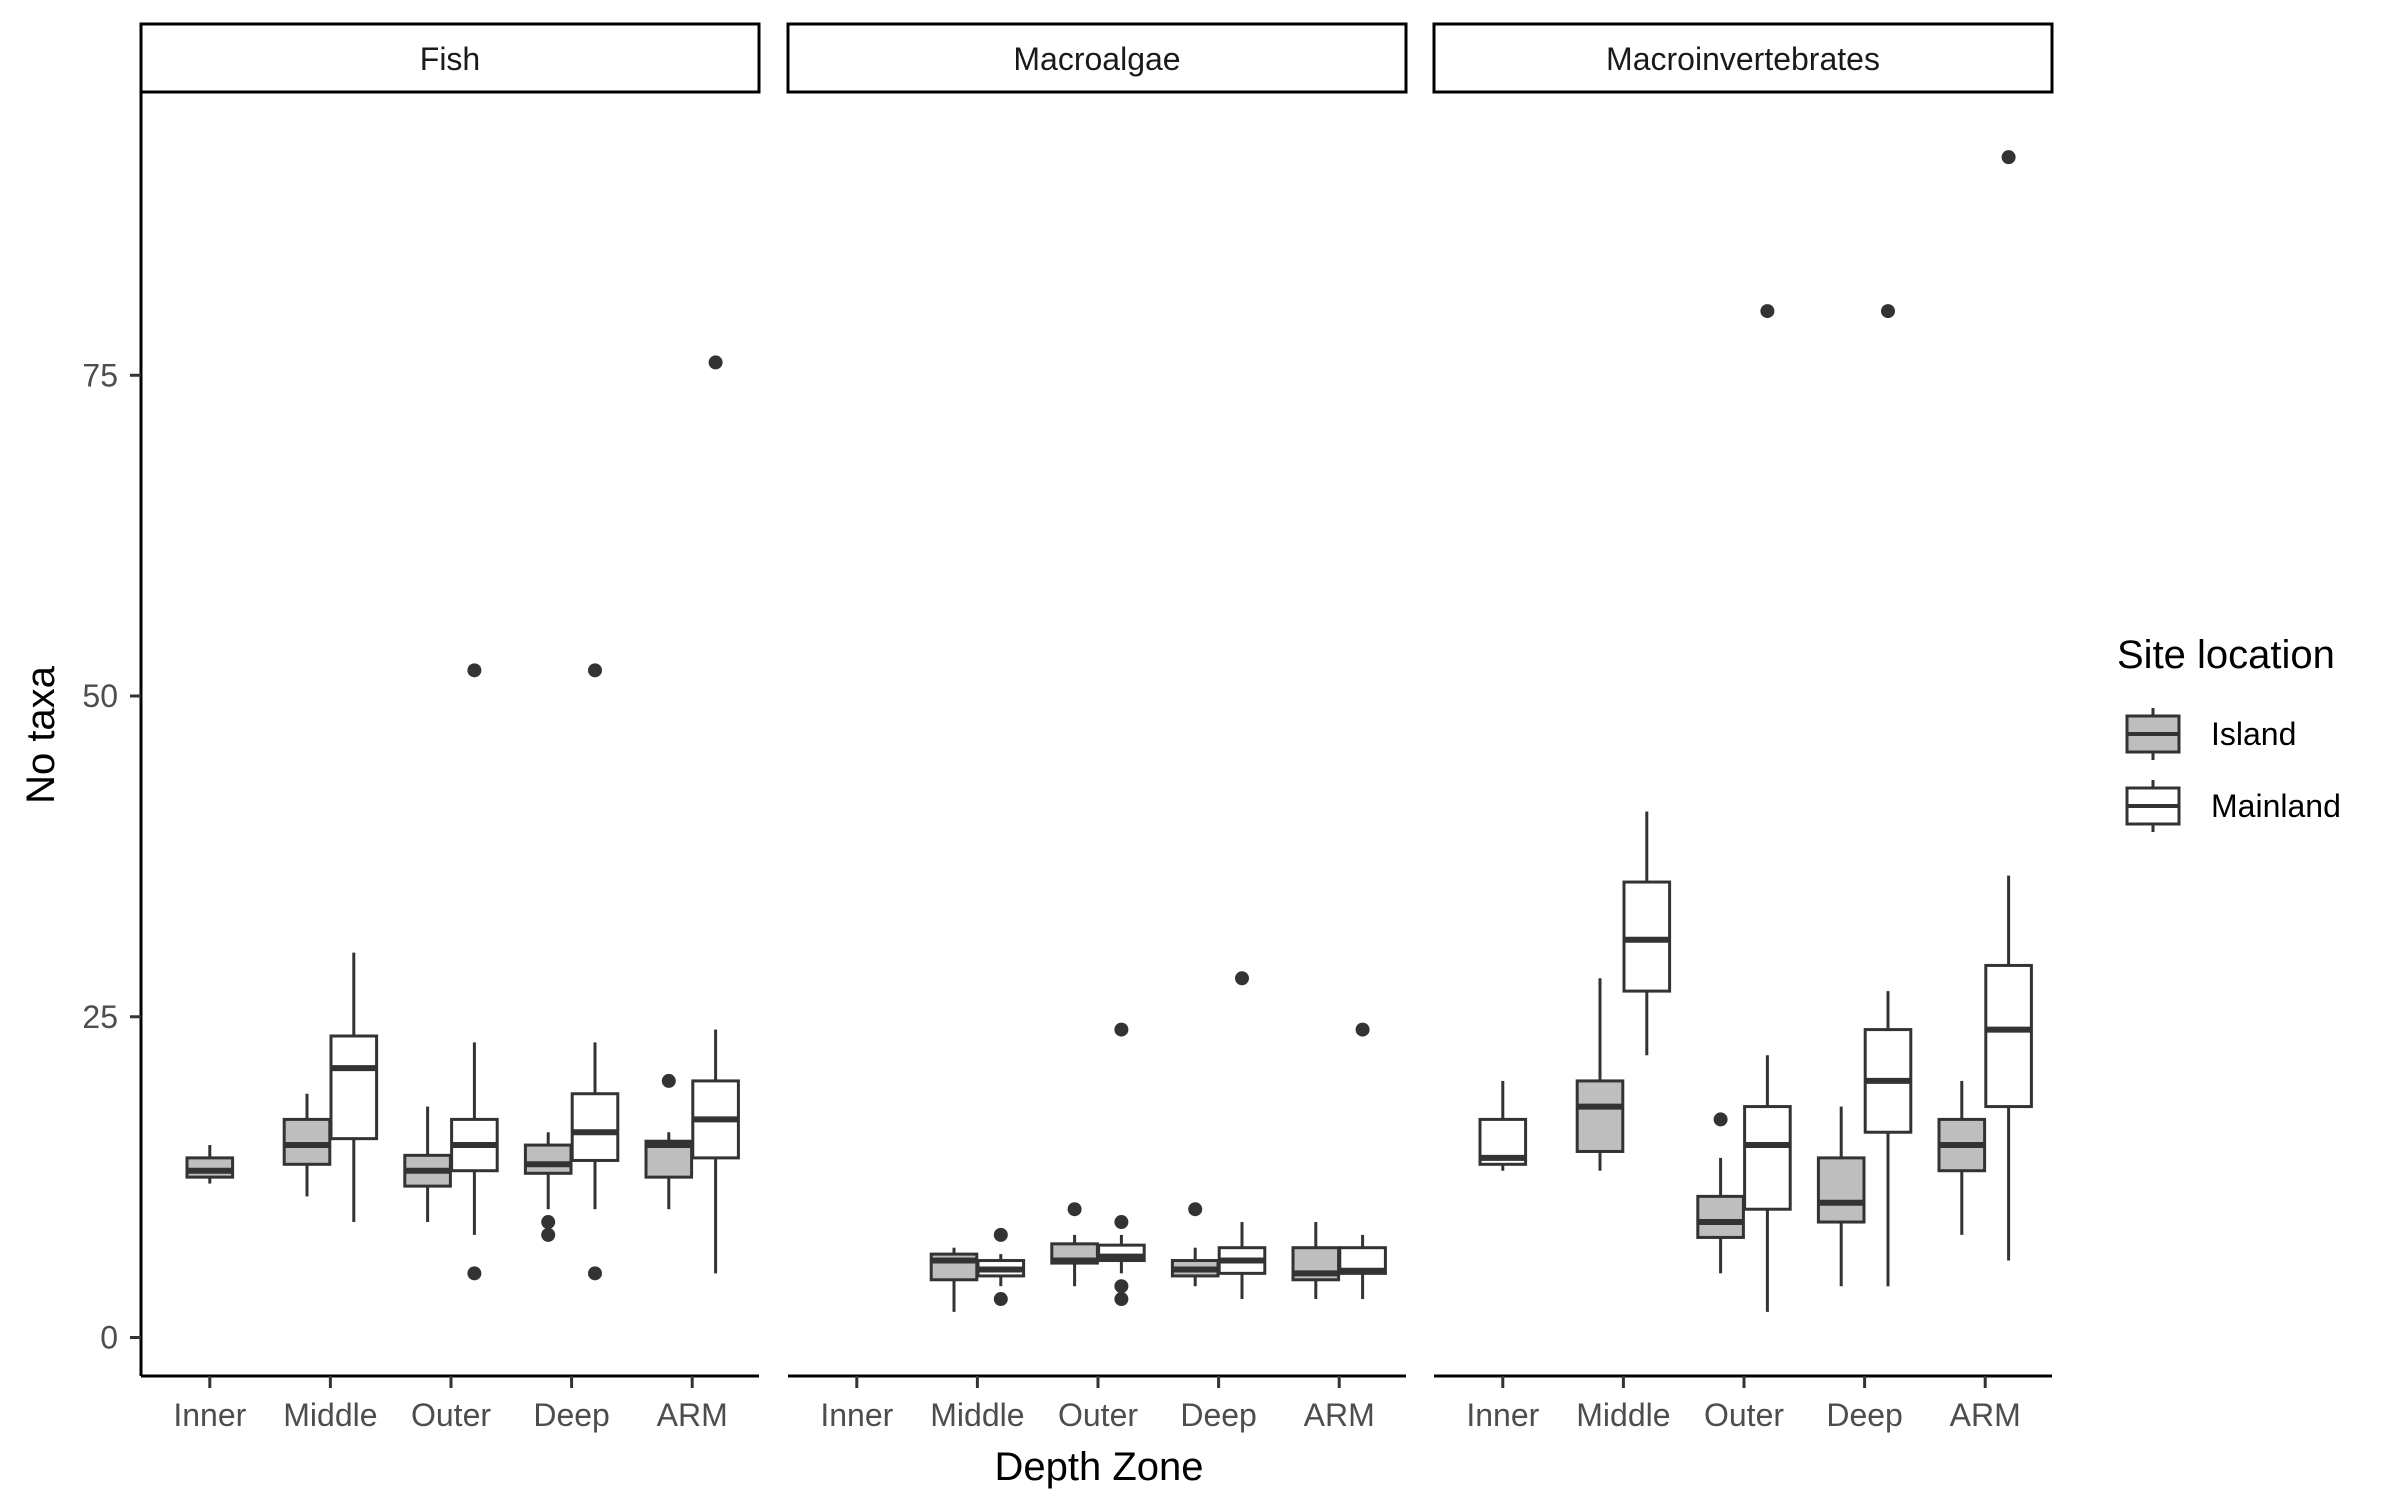  Describe the element at coordinates (2253, 734) in the screenshot. I see `legend-label-island: Island` at that location.